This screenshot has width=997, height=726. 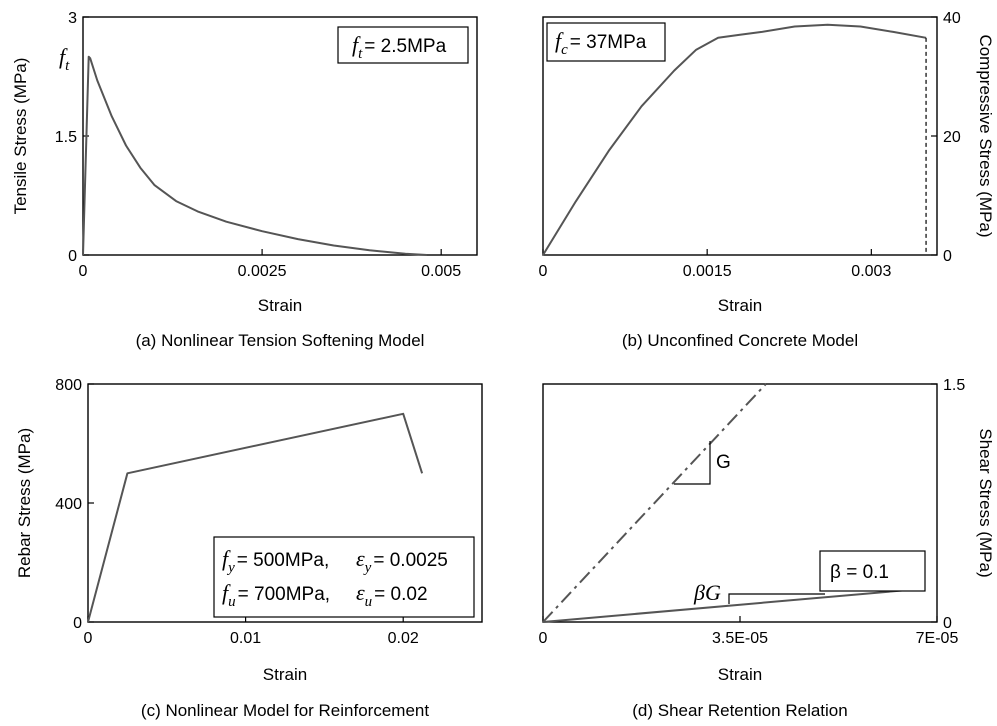 I want to click on x-tick-label: 7E-05, so click(x=937, y=638).